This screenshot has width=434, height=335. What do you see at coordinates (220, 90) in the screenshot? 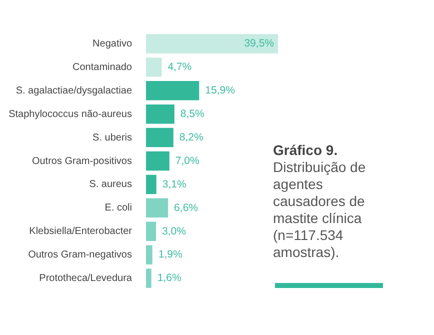
I see `data-label: 15,9%` at bounding box center [220, 90].